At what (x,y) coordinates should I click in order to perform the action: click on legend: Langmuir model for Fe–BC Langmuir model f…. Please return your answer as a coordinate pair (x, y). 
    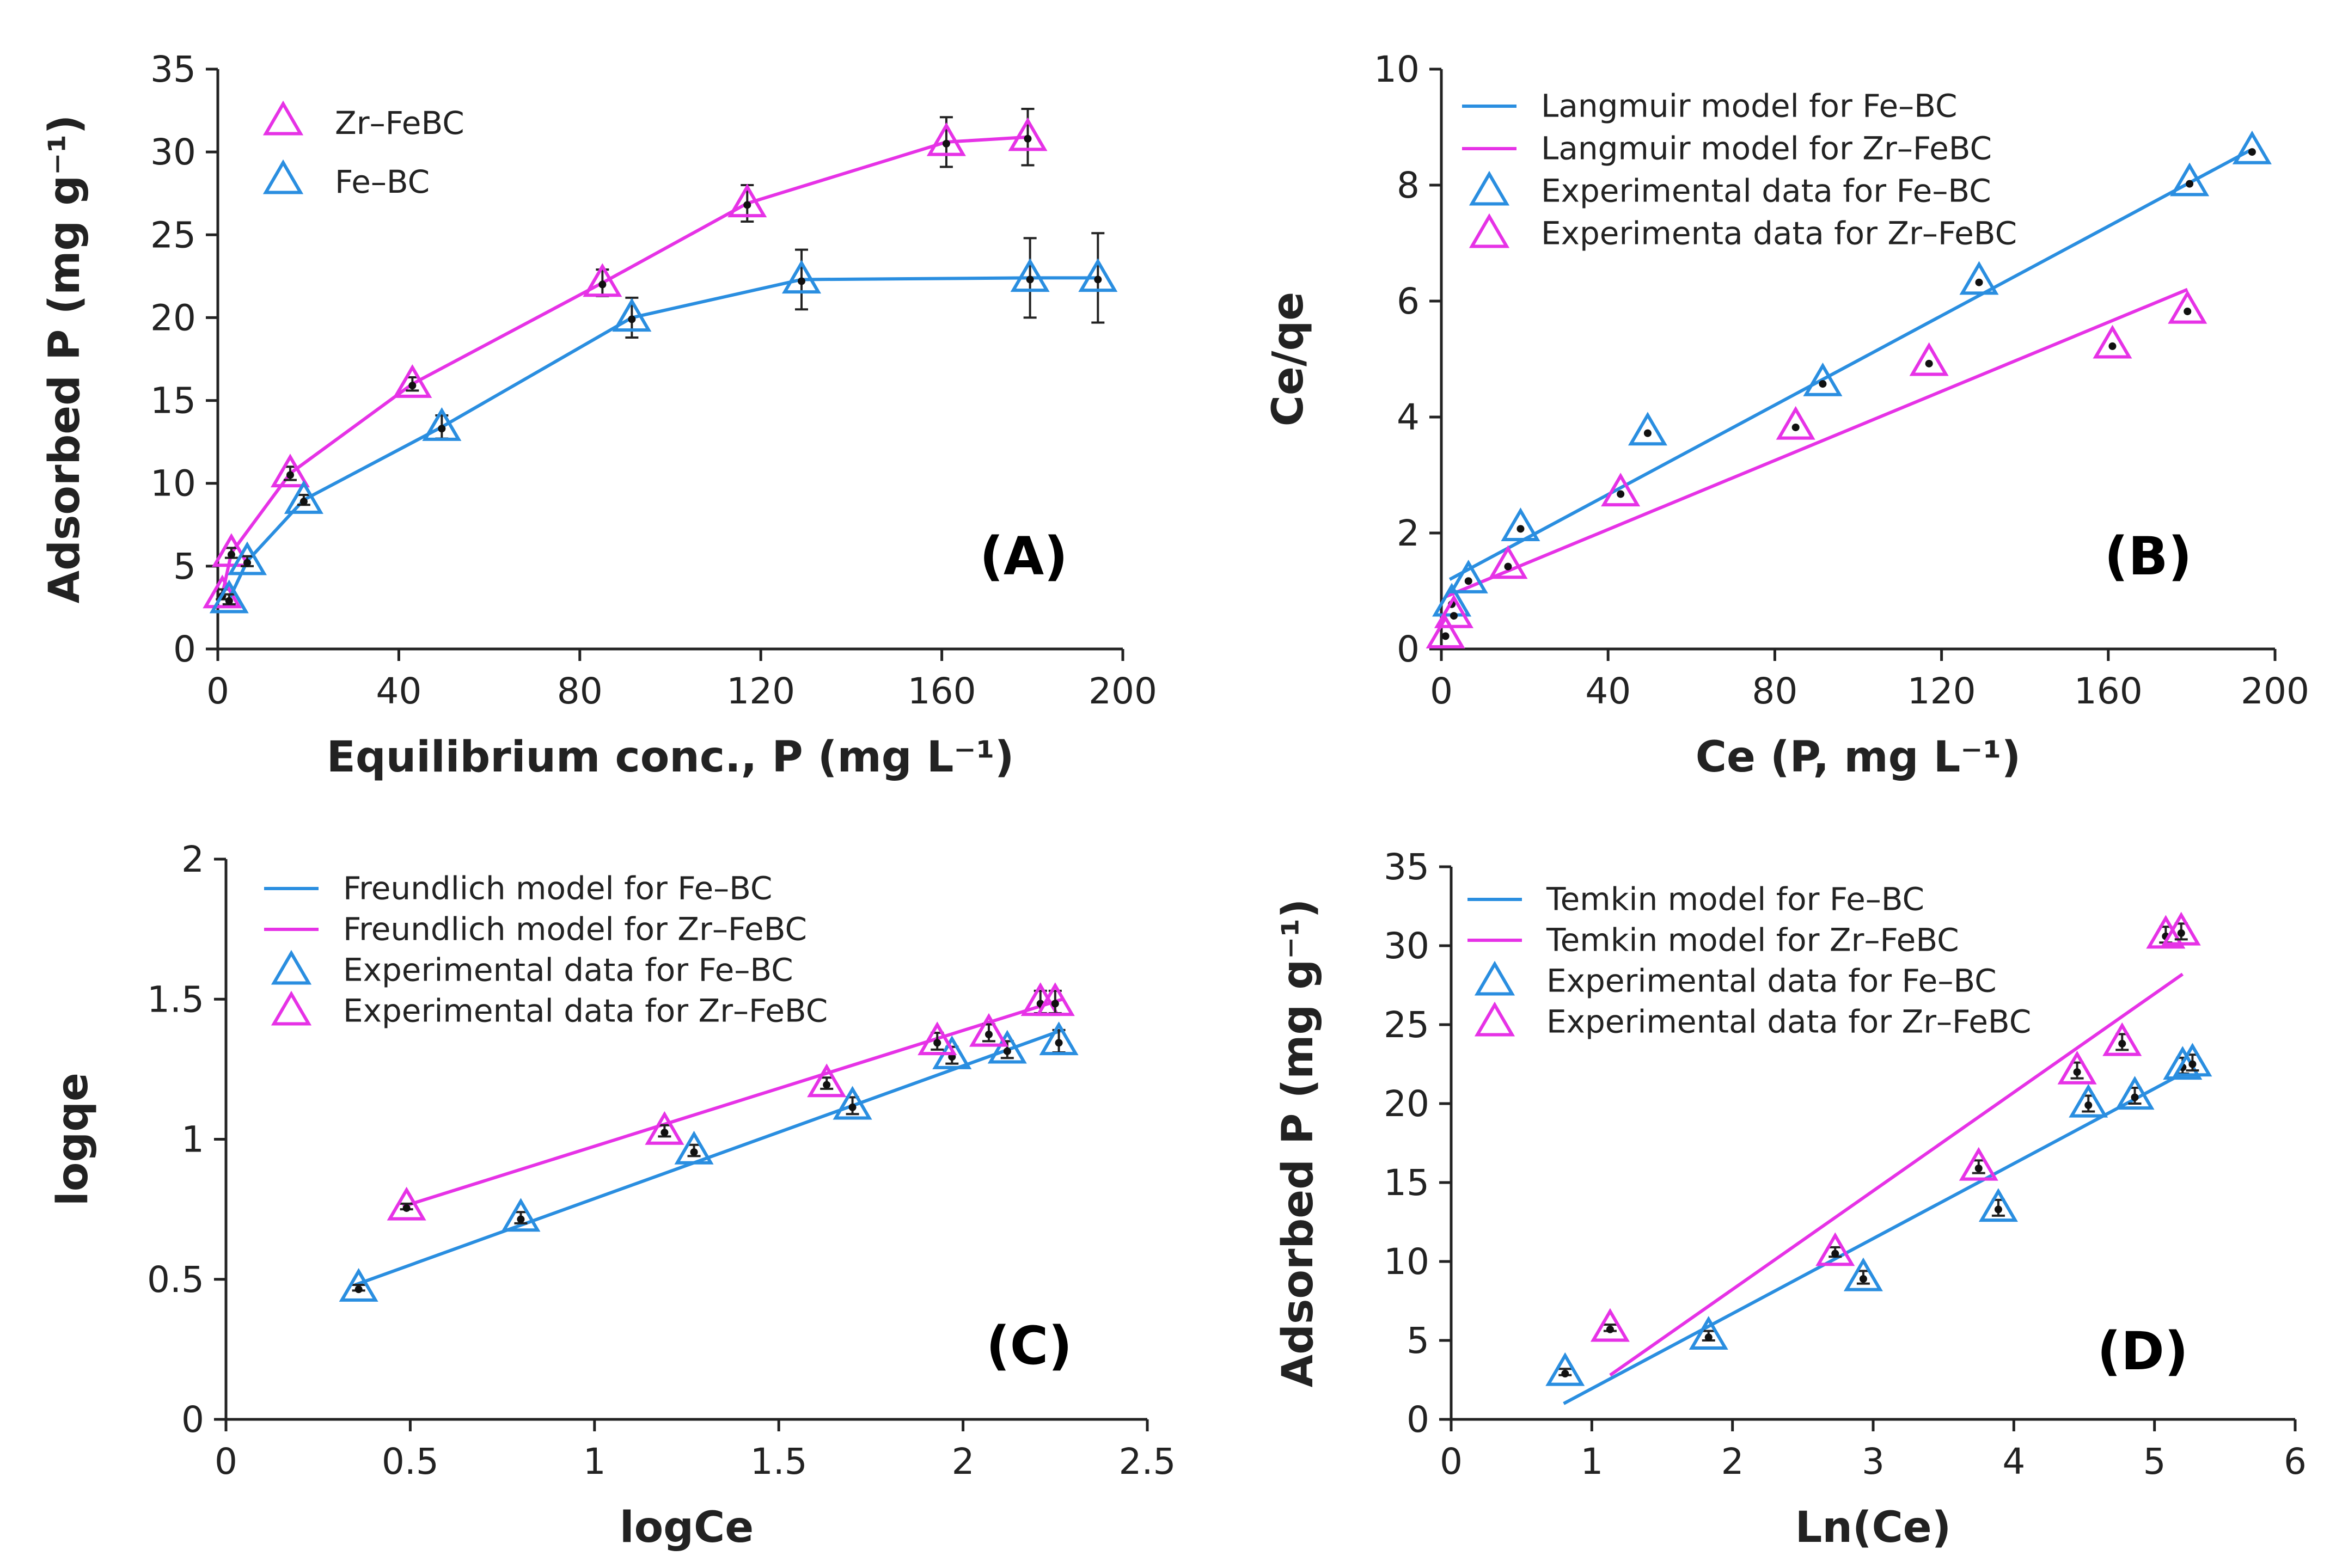
    Looking at the image, I should click on (1739, 169).